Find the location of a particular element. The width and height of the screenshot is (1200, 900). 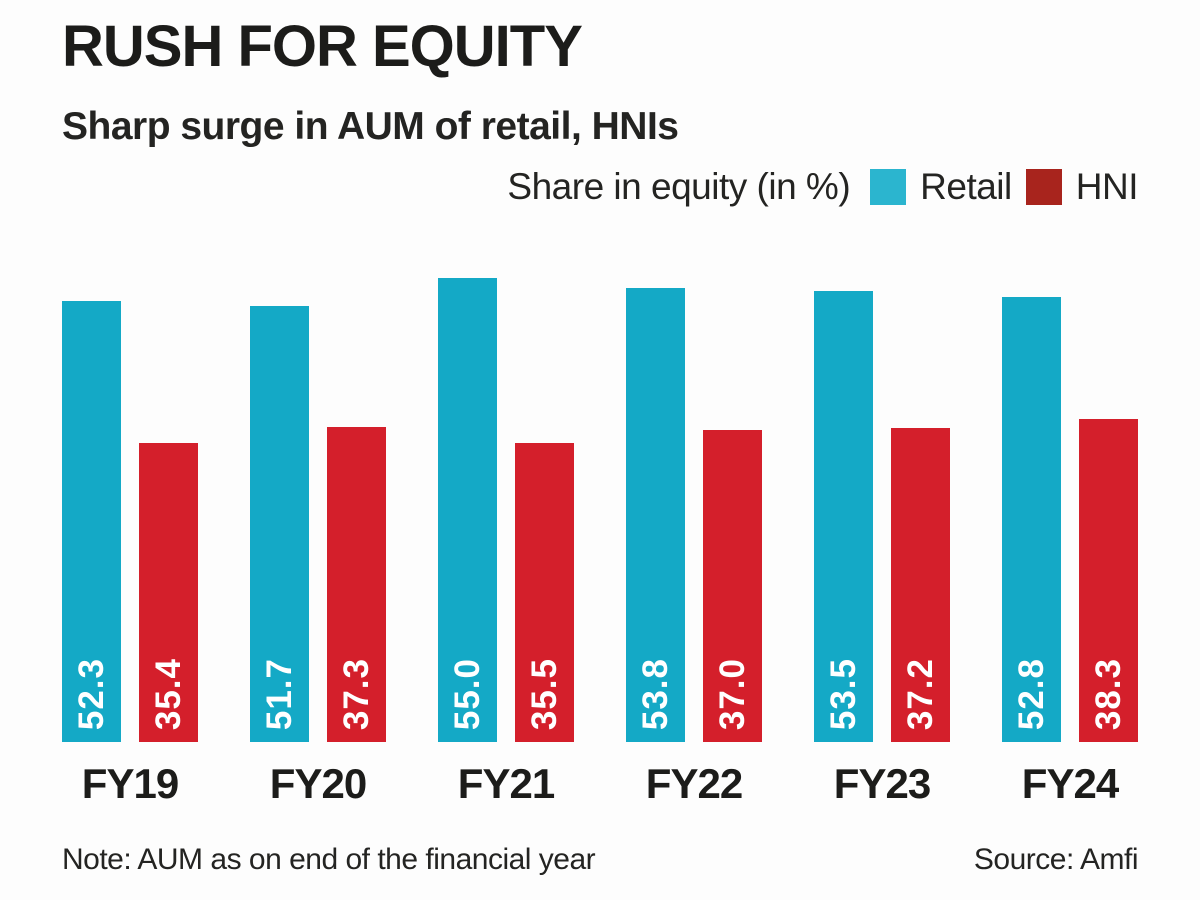

bar-pair: 55.0 35.5 is located at coordinates (506, 510).